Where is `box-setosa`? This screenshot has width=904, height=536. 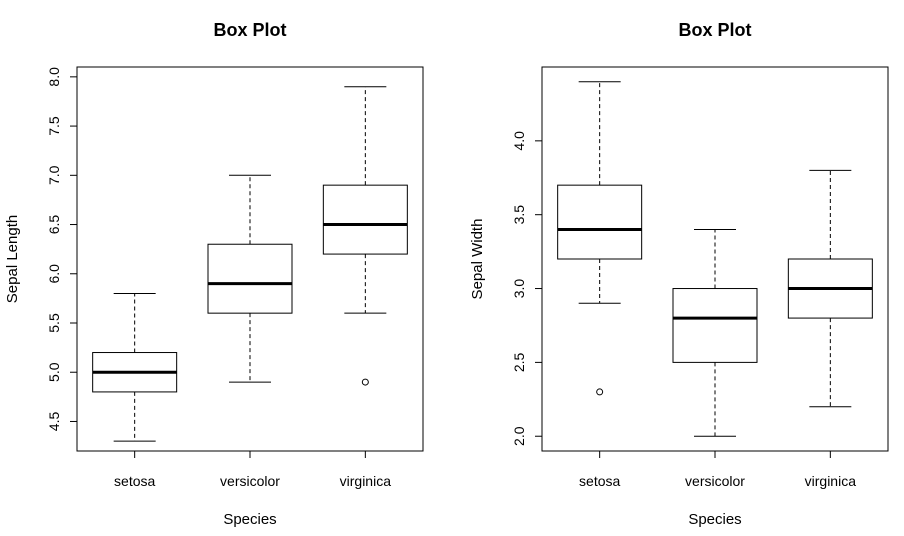 box-setosa is located at coordinates (600, 222).